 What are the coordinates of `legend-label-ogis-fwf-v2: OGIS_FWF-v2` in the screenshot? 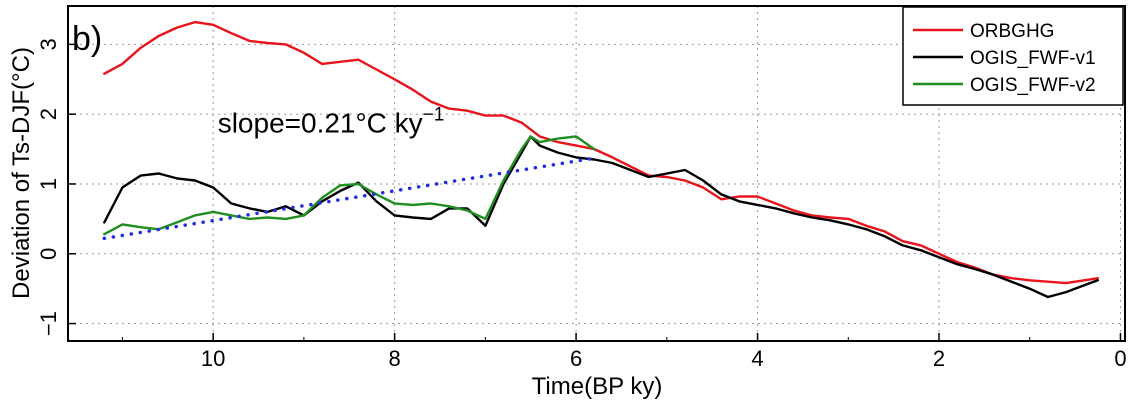 It's located at (1033, 85).